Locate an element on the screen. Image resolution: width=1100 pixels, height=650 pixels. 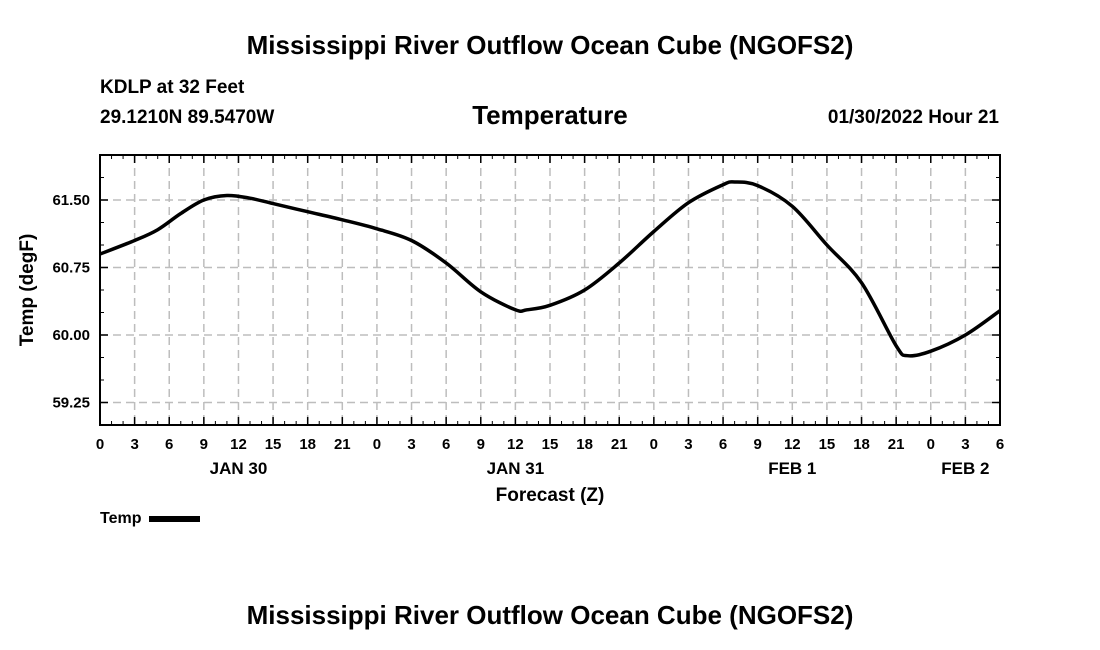
legend: Temp is located at coordinates (150, 519).